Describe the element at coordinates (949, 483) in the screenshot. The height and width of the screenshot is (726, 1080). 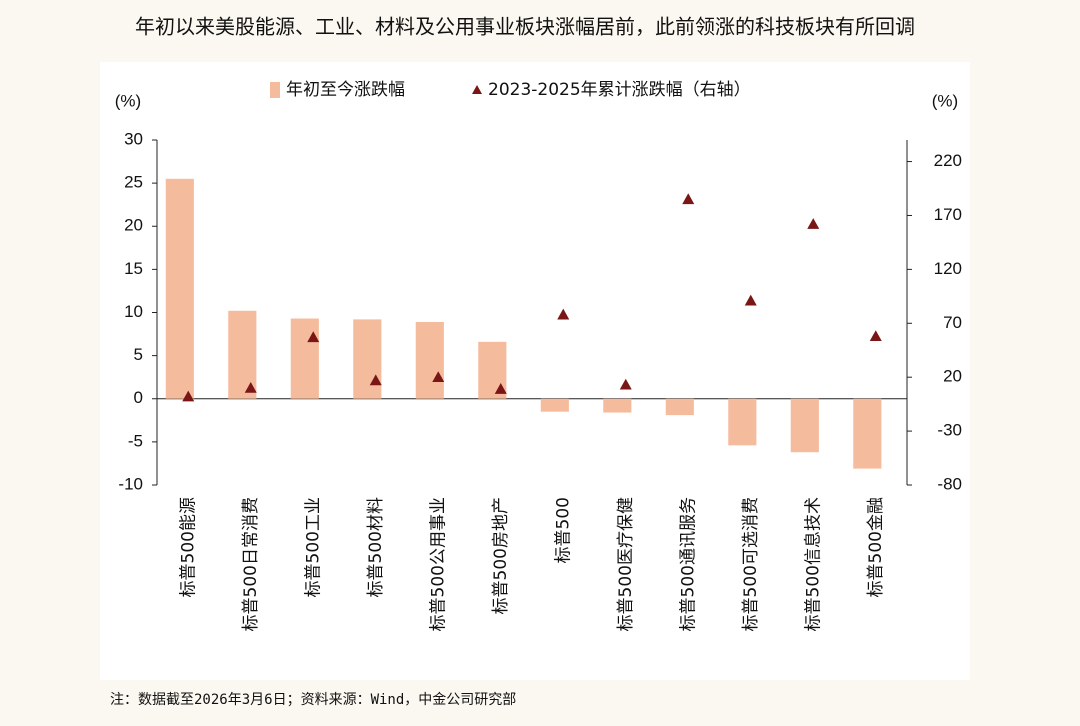
I see `y2-tick-label: -80` at that location.